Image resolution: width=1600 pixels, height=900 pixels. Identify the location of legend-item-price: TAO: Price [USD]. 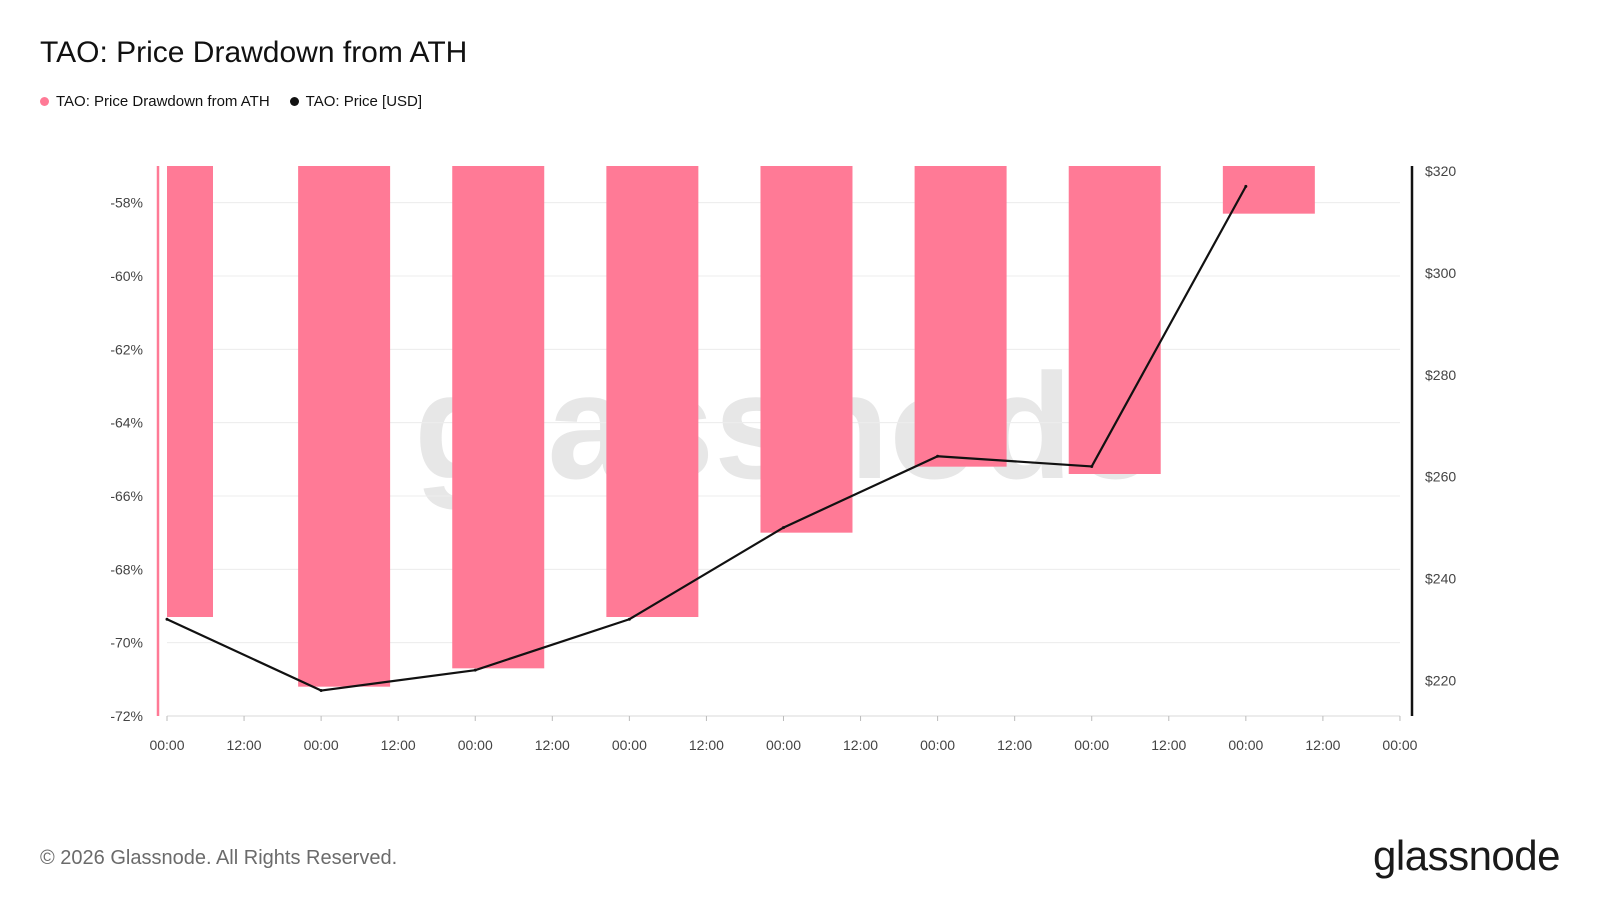
(356, 101).